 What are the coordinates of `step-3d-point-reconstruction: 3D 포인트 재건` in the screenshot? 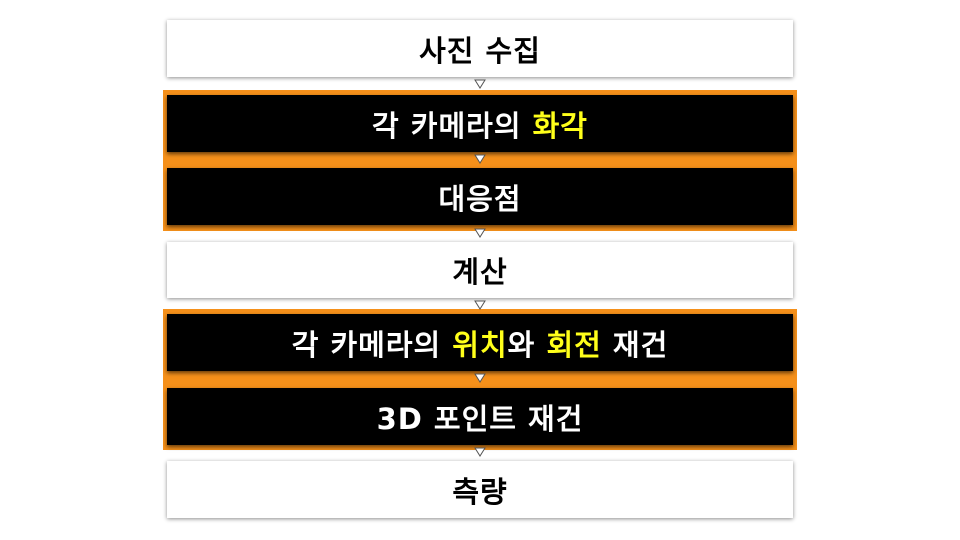 It's located at (480, 416).